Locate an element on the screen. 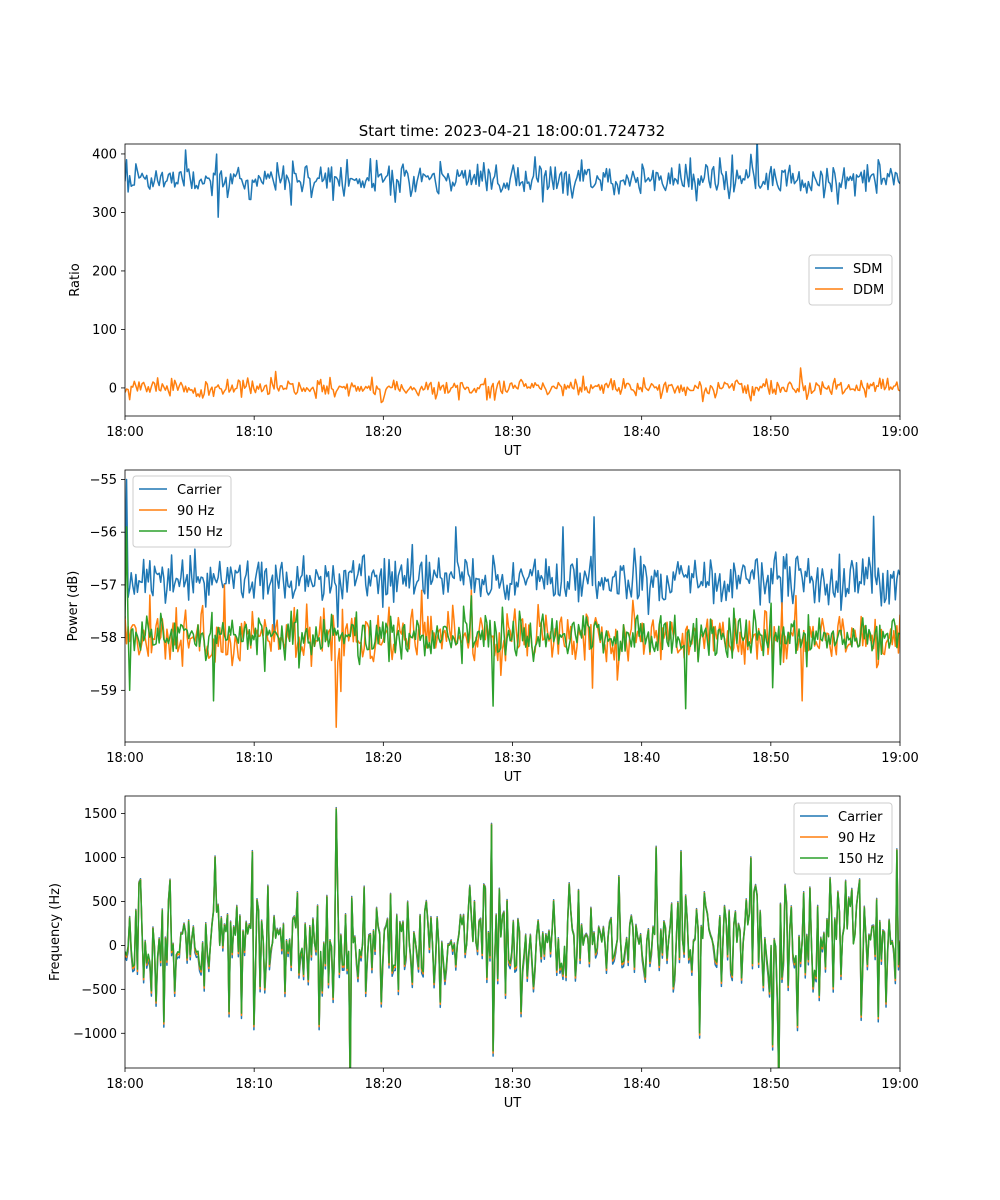 Image resolution: width=1000 pixels, height=1200 pixels. y-tick-label: 100 is located at coordinates (104, 330).